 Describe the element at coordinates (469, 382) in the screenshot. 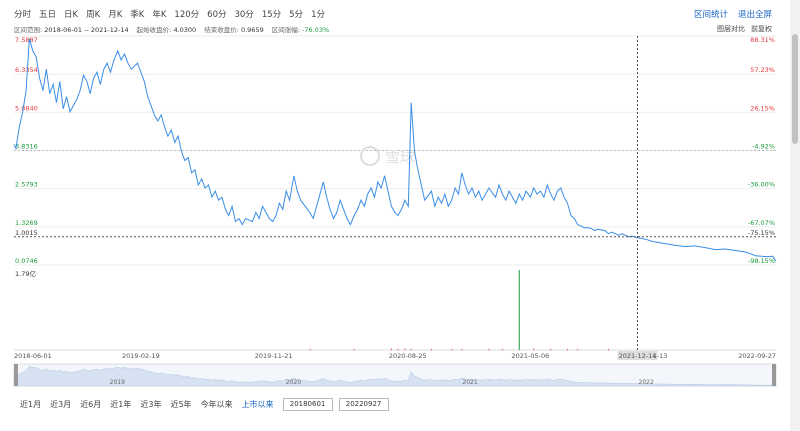

I see `navigator-year-label: 2021` at that location.